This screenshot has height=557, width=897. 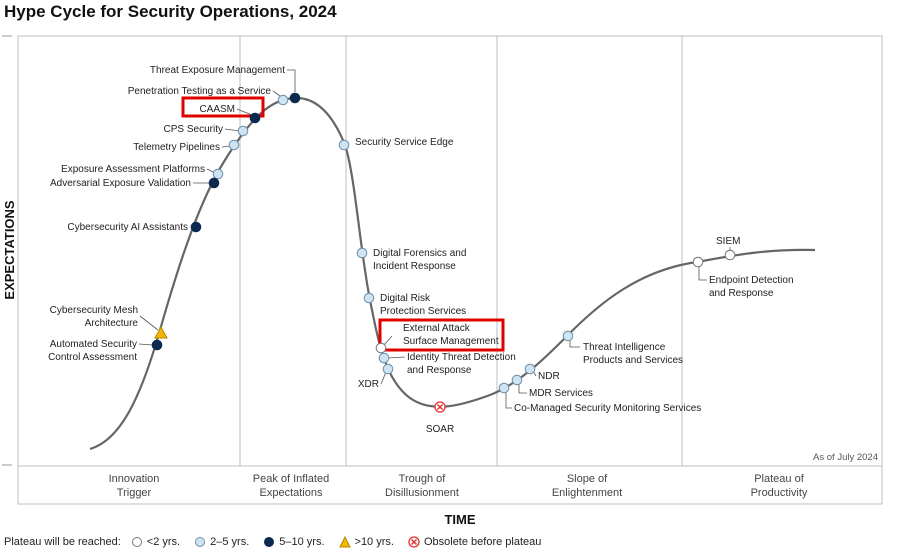 I want to click on legend-item-lt2: <2 yrs., so click(x=155, y=542).